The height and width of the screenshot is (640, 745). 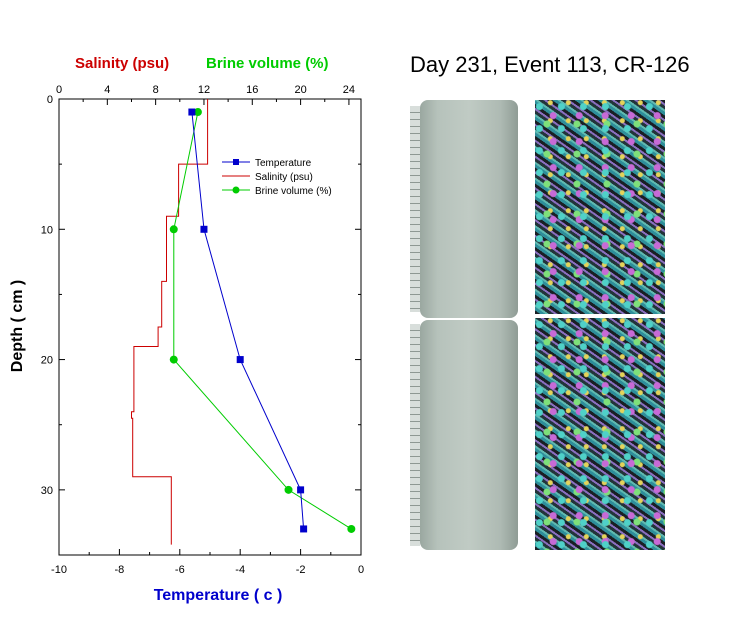 What do you see at coordinates (180, 570) in the screenshot?
I see `bottom-tick-label: -6` at bounding box center [180, 570].